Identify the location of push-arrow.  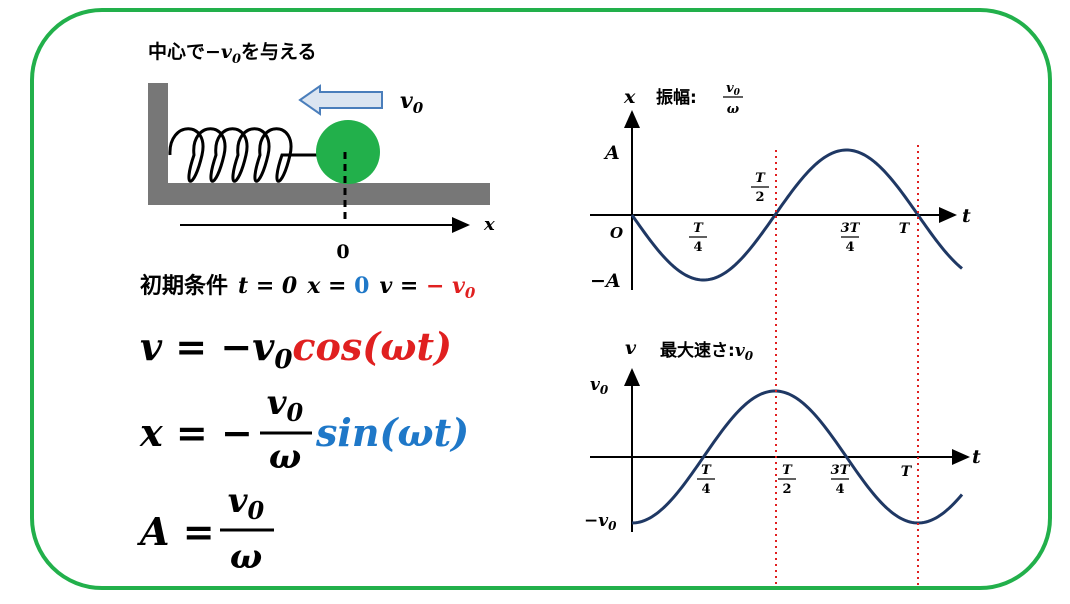
(340, 100).